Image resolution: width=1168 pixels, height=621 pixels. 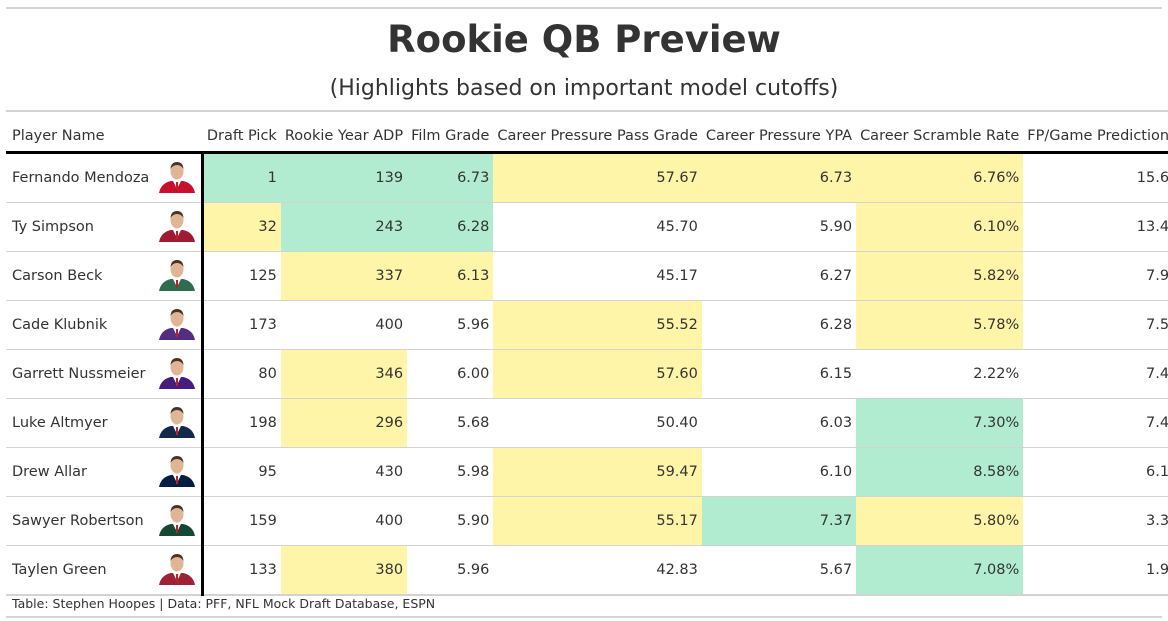 I want to click on cell-draft-pick: 159, so click(x=241, y=521).